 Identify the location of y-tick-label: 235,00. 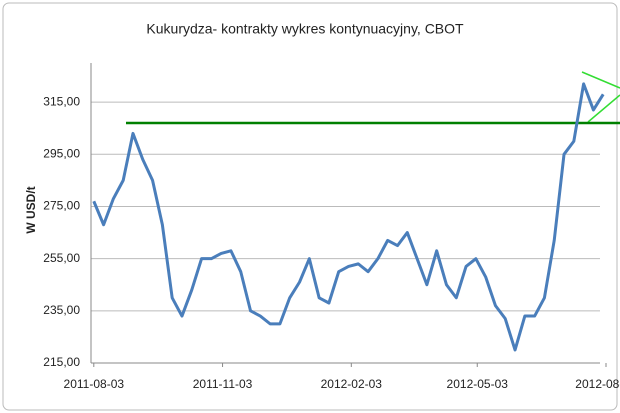
(61, 310).